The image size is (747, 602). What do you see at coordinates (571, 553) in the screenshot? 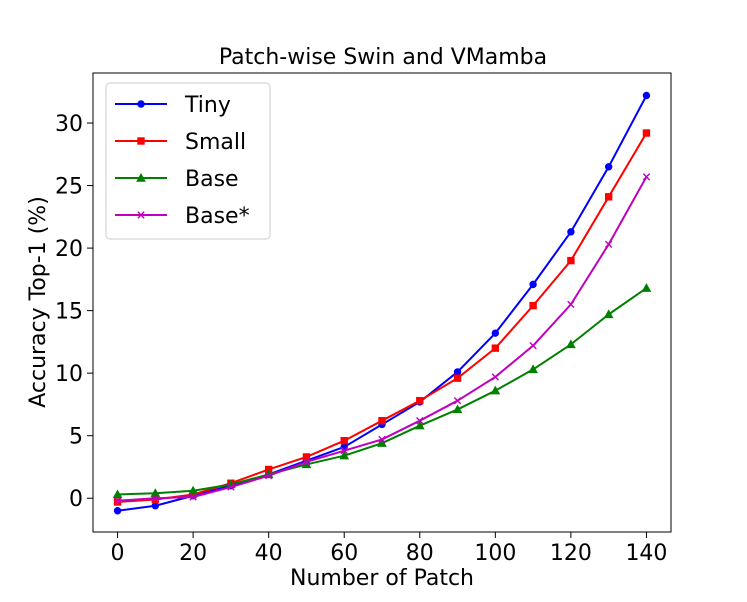
I see `x-tick-label: 120` at bounding box center [571, 553].